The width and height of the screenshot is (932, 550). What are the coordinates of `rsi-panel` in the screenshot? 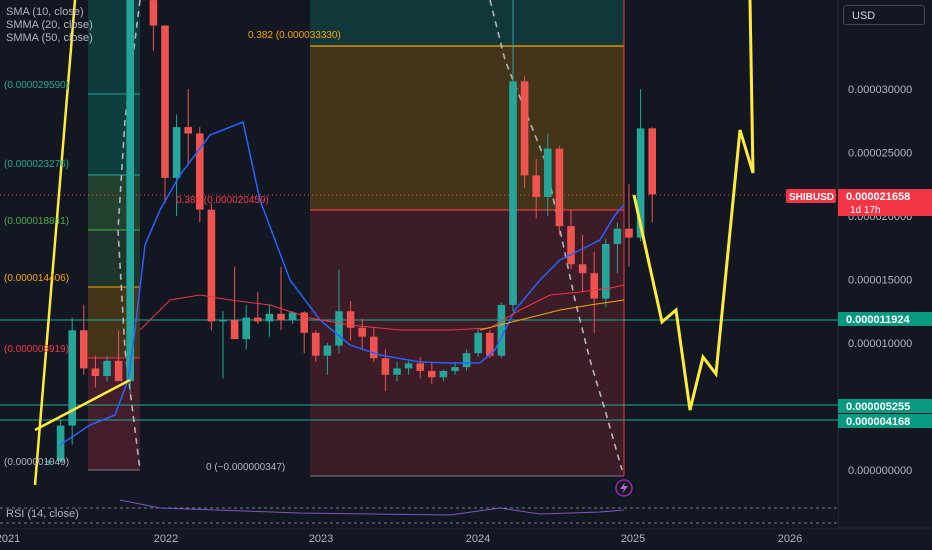 It's located at (419, 515).